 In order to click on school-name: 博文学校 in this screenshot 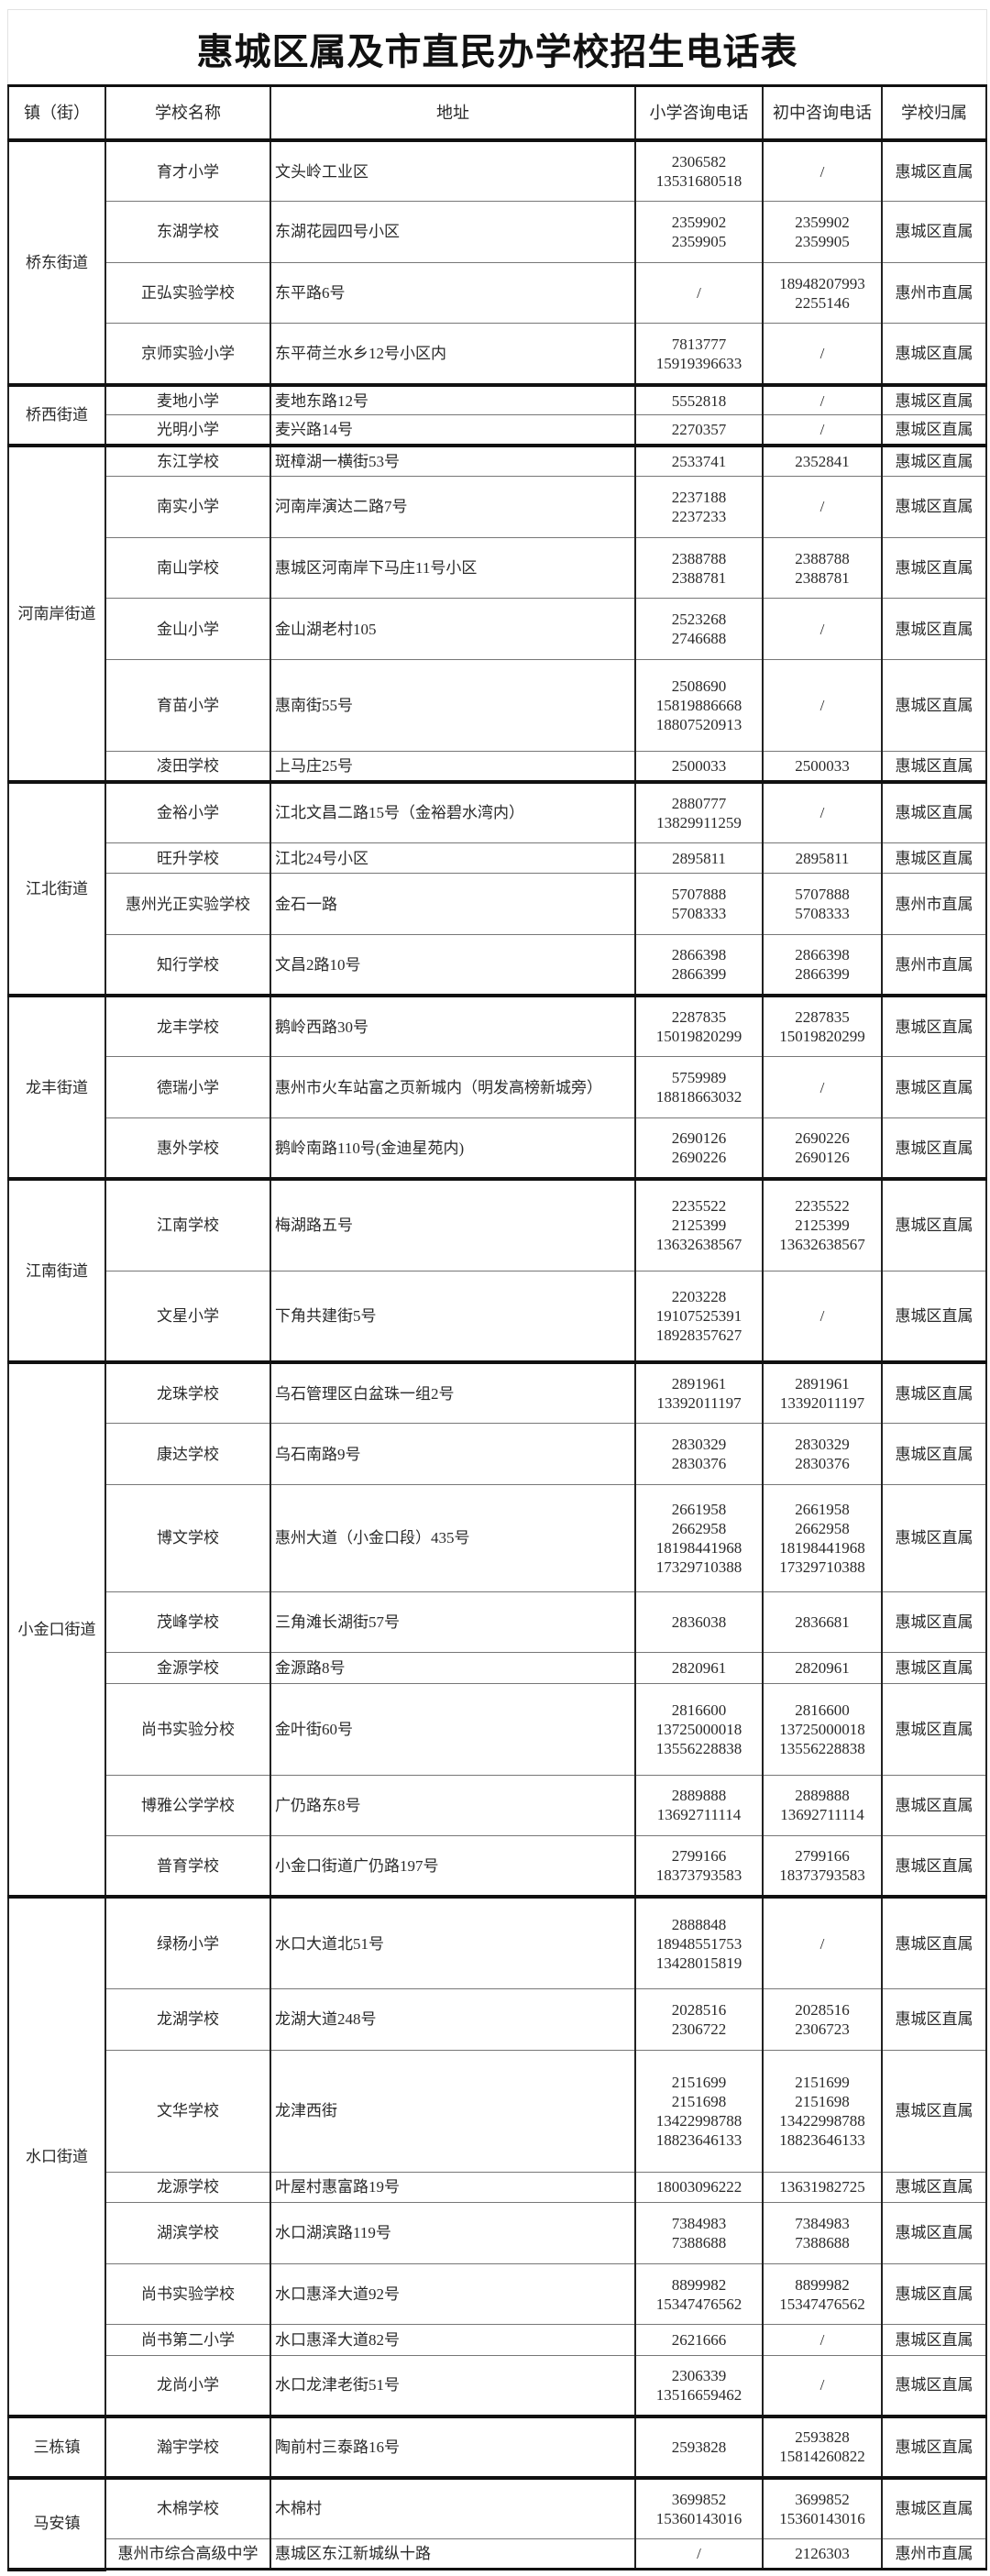, I will do `click(187, 1538)`.